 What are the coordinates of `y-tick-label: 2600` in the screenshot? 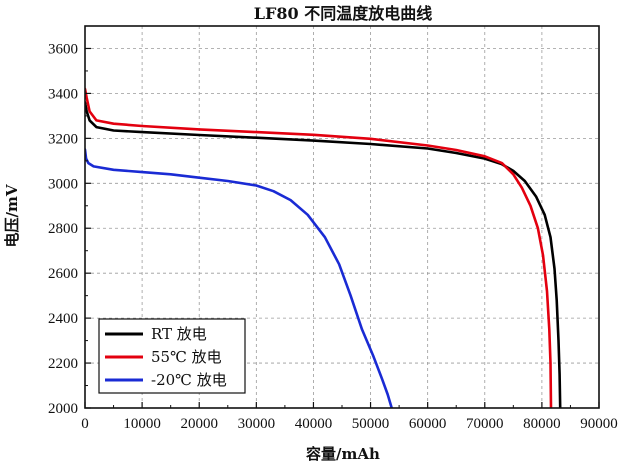 It's located at (63, 274).